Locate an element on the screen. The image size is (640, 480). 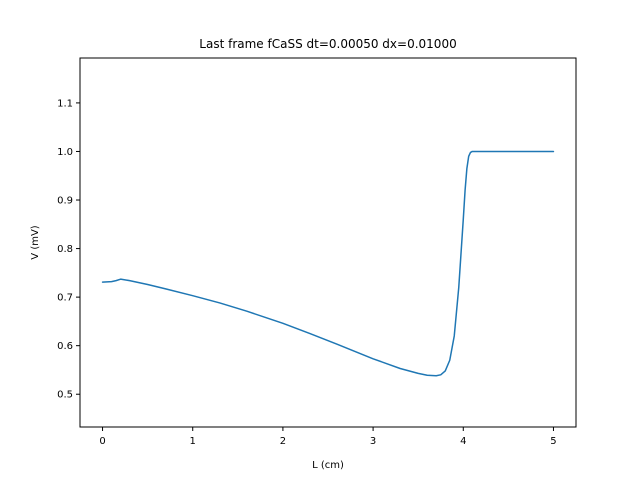
x-tick-label: 0 is located at coordinates (102, 441).